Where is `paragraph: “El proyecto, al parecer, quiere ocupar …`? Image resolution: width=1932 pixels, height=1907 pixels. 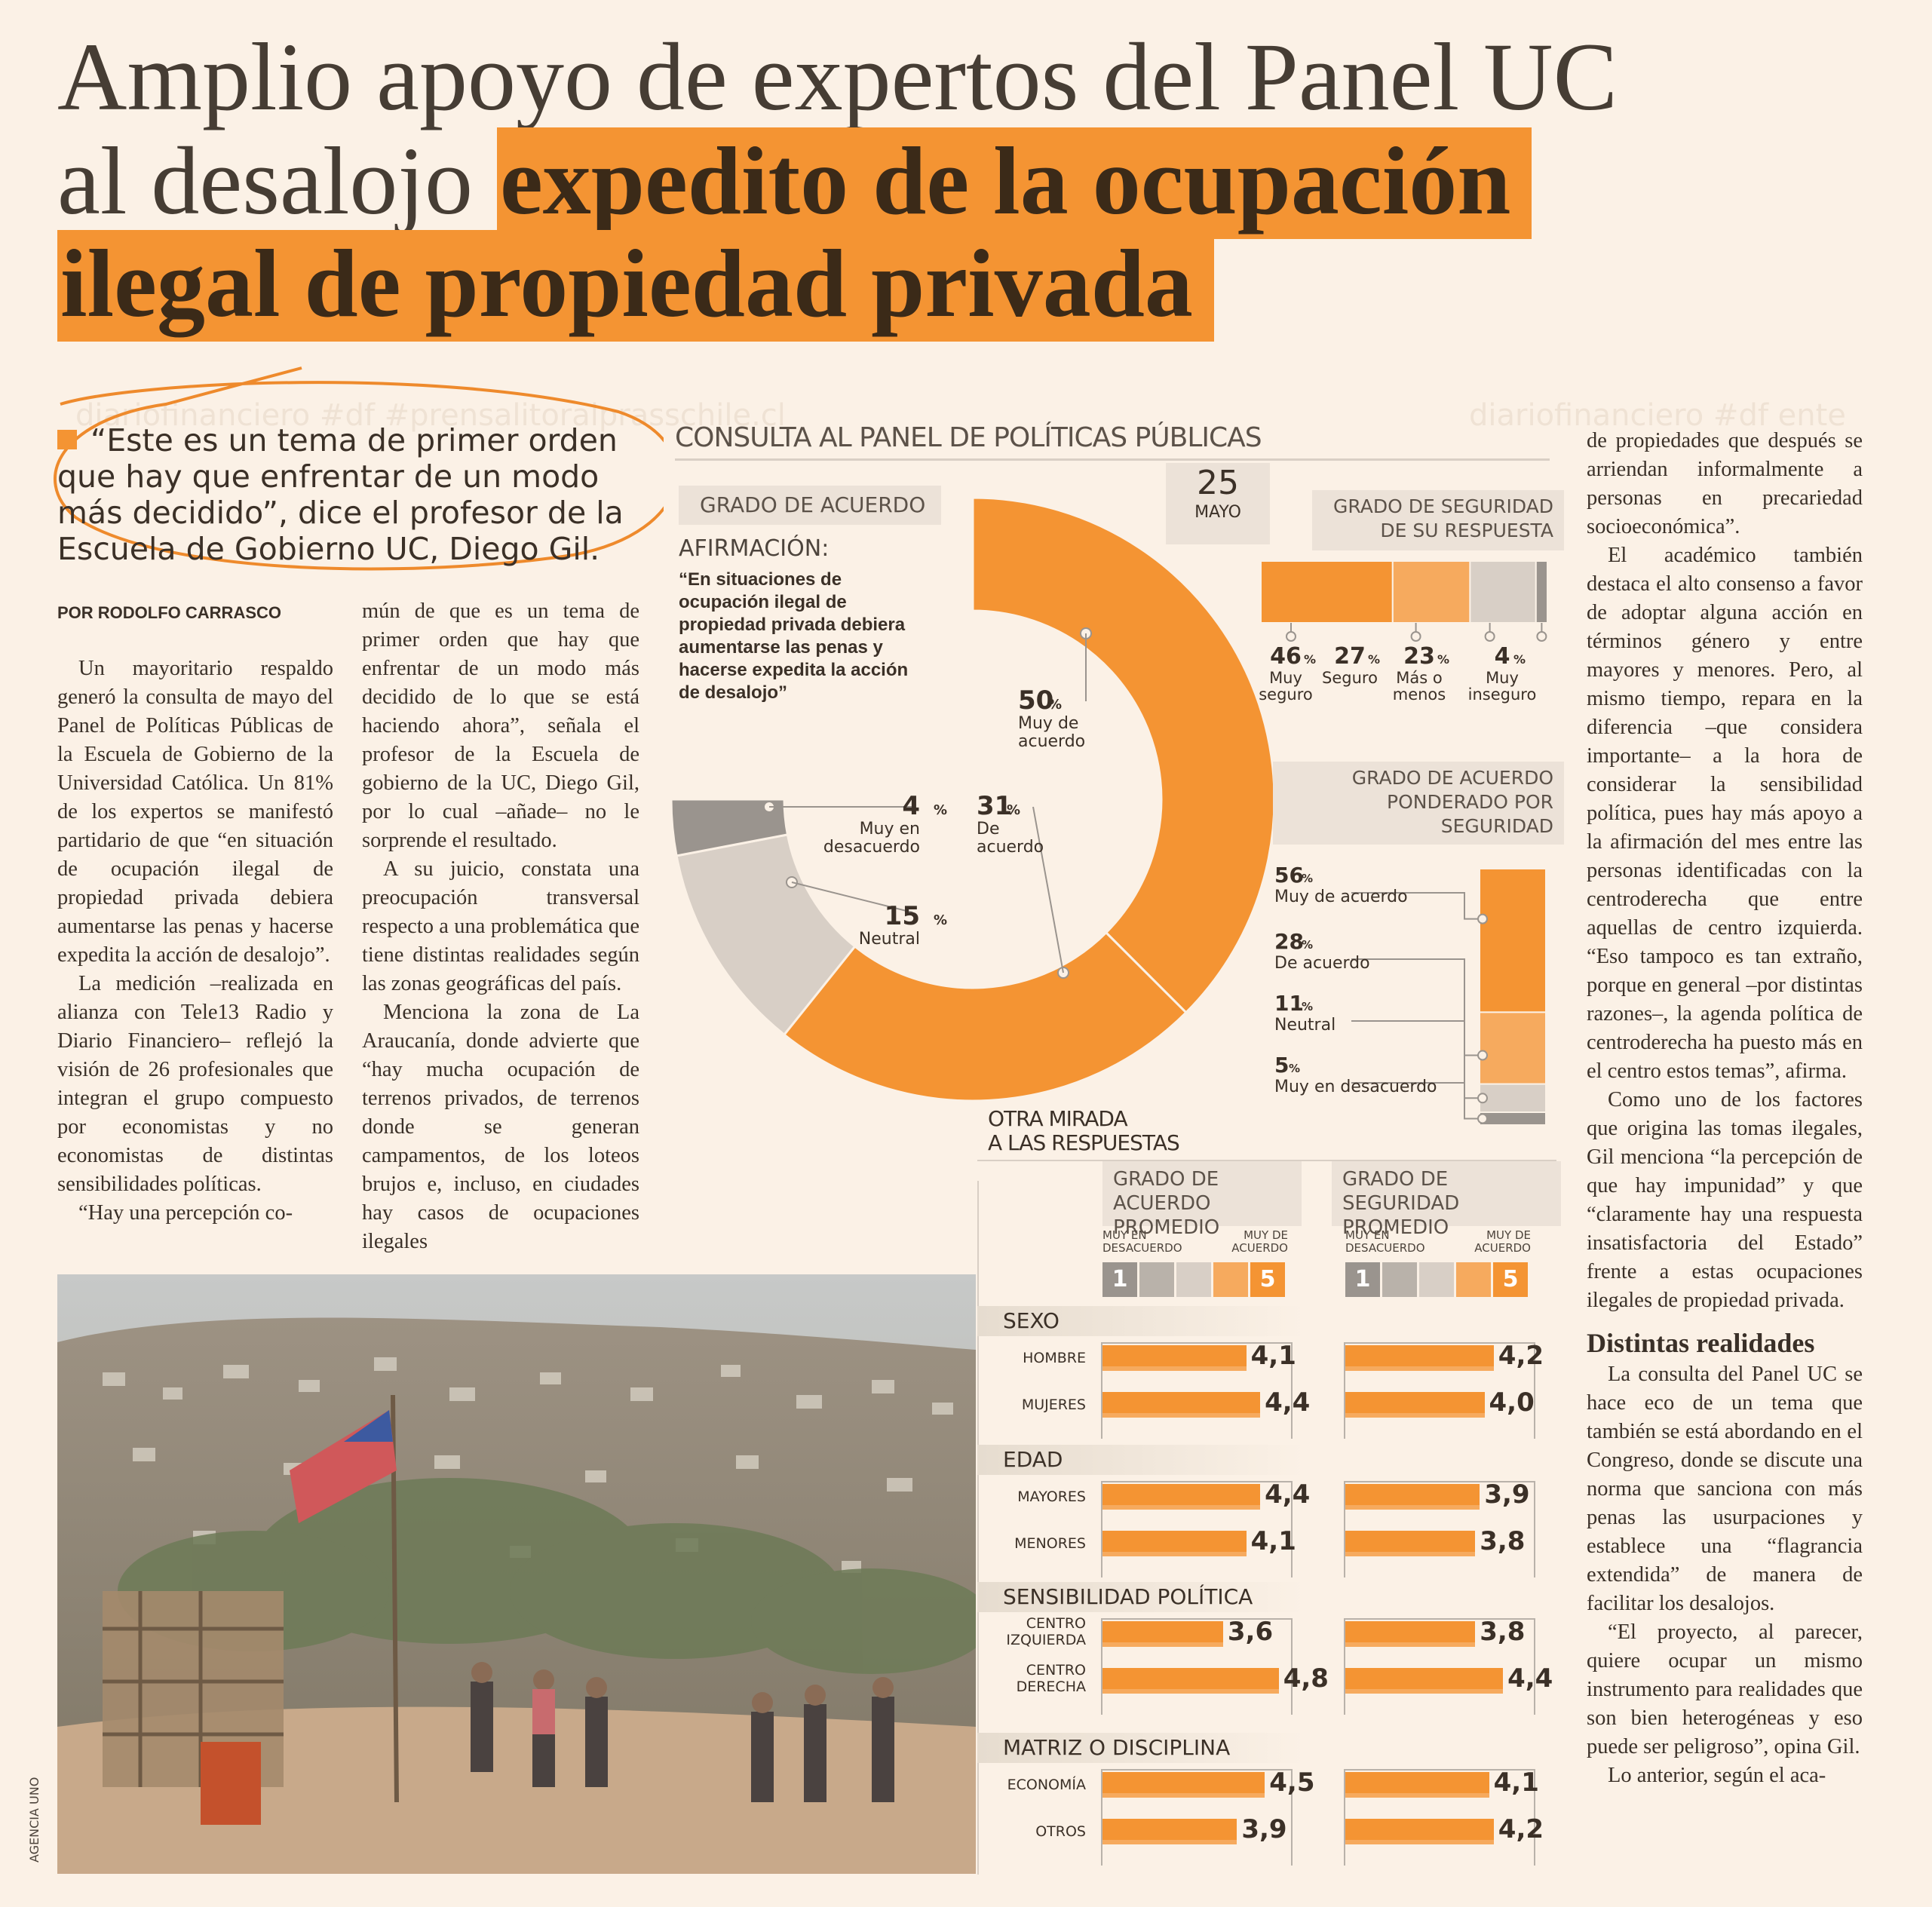
paragraph: “El proyecto, al parecer, quiere ocupar … is located at coordinates (1725, 1689).